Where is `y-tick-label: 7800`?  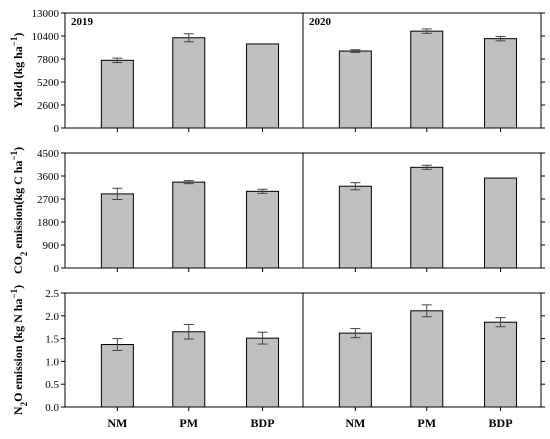 y-tick-label: 7800 is located at coordinates (48, 60).